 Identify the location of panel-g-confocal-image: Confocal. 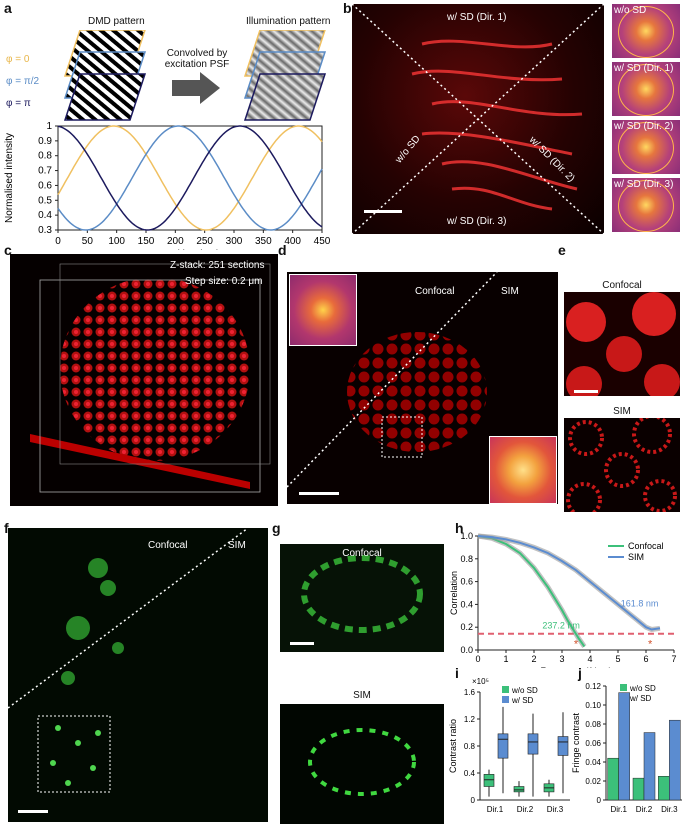
(362, 598).